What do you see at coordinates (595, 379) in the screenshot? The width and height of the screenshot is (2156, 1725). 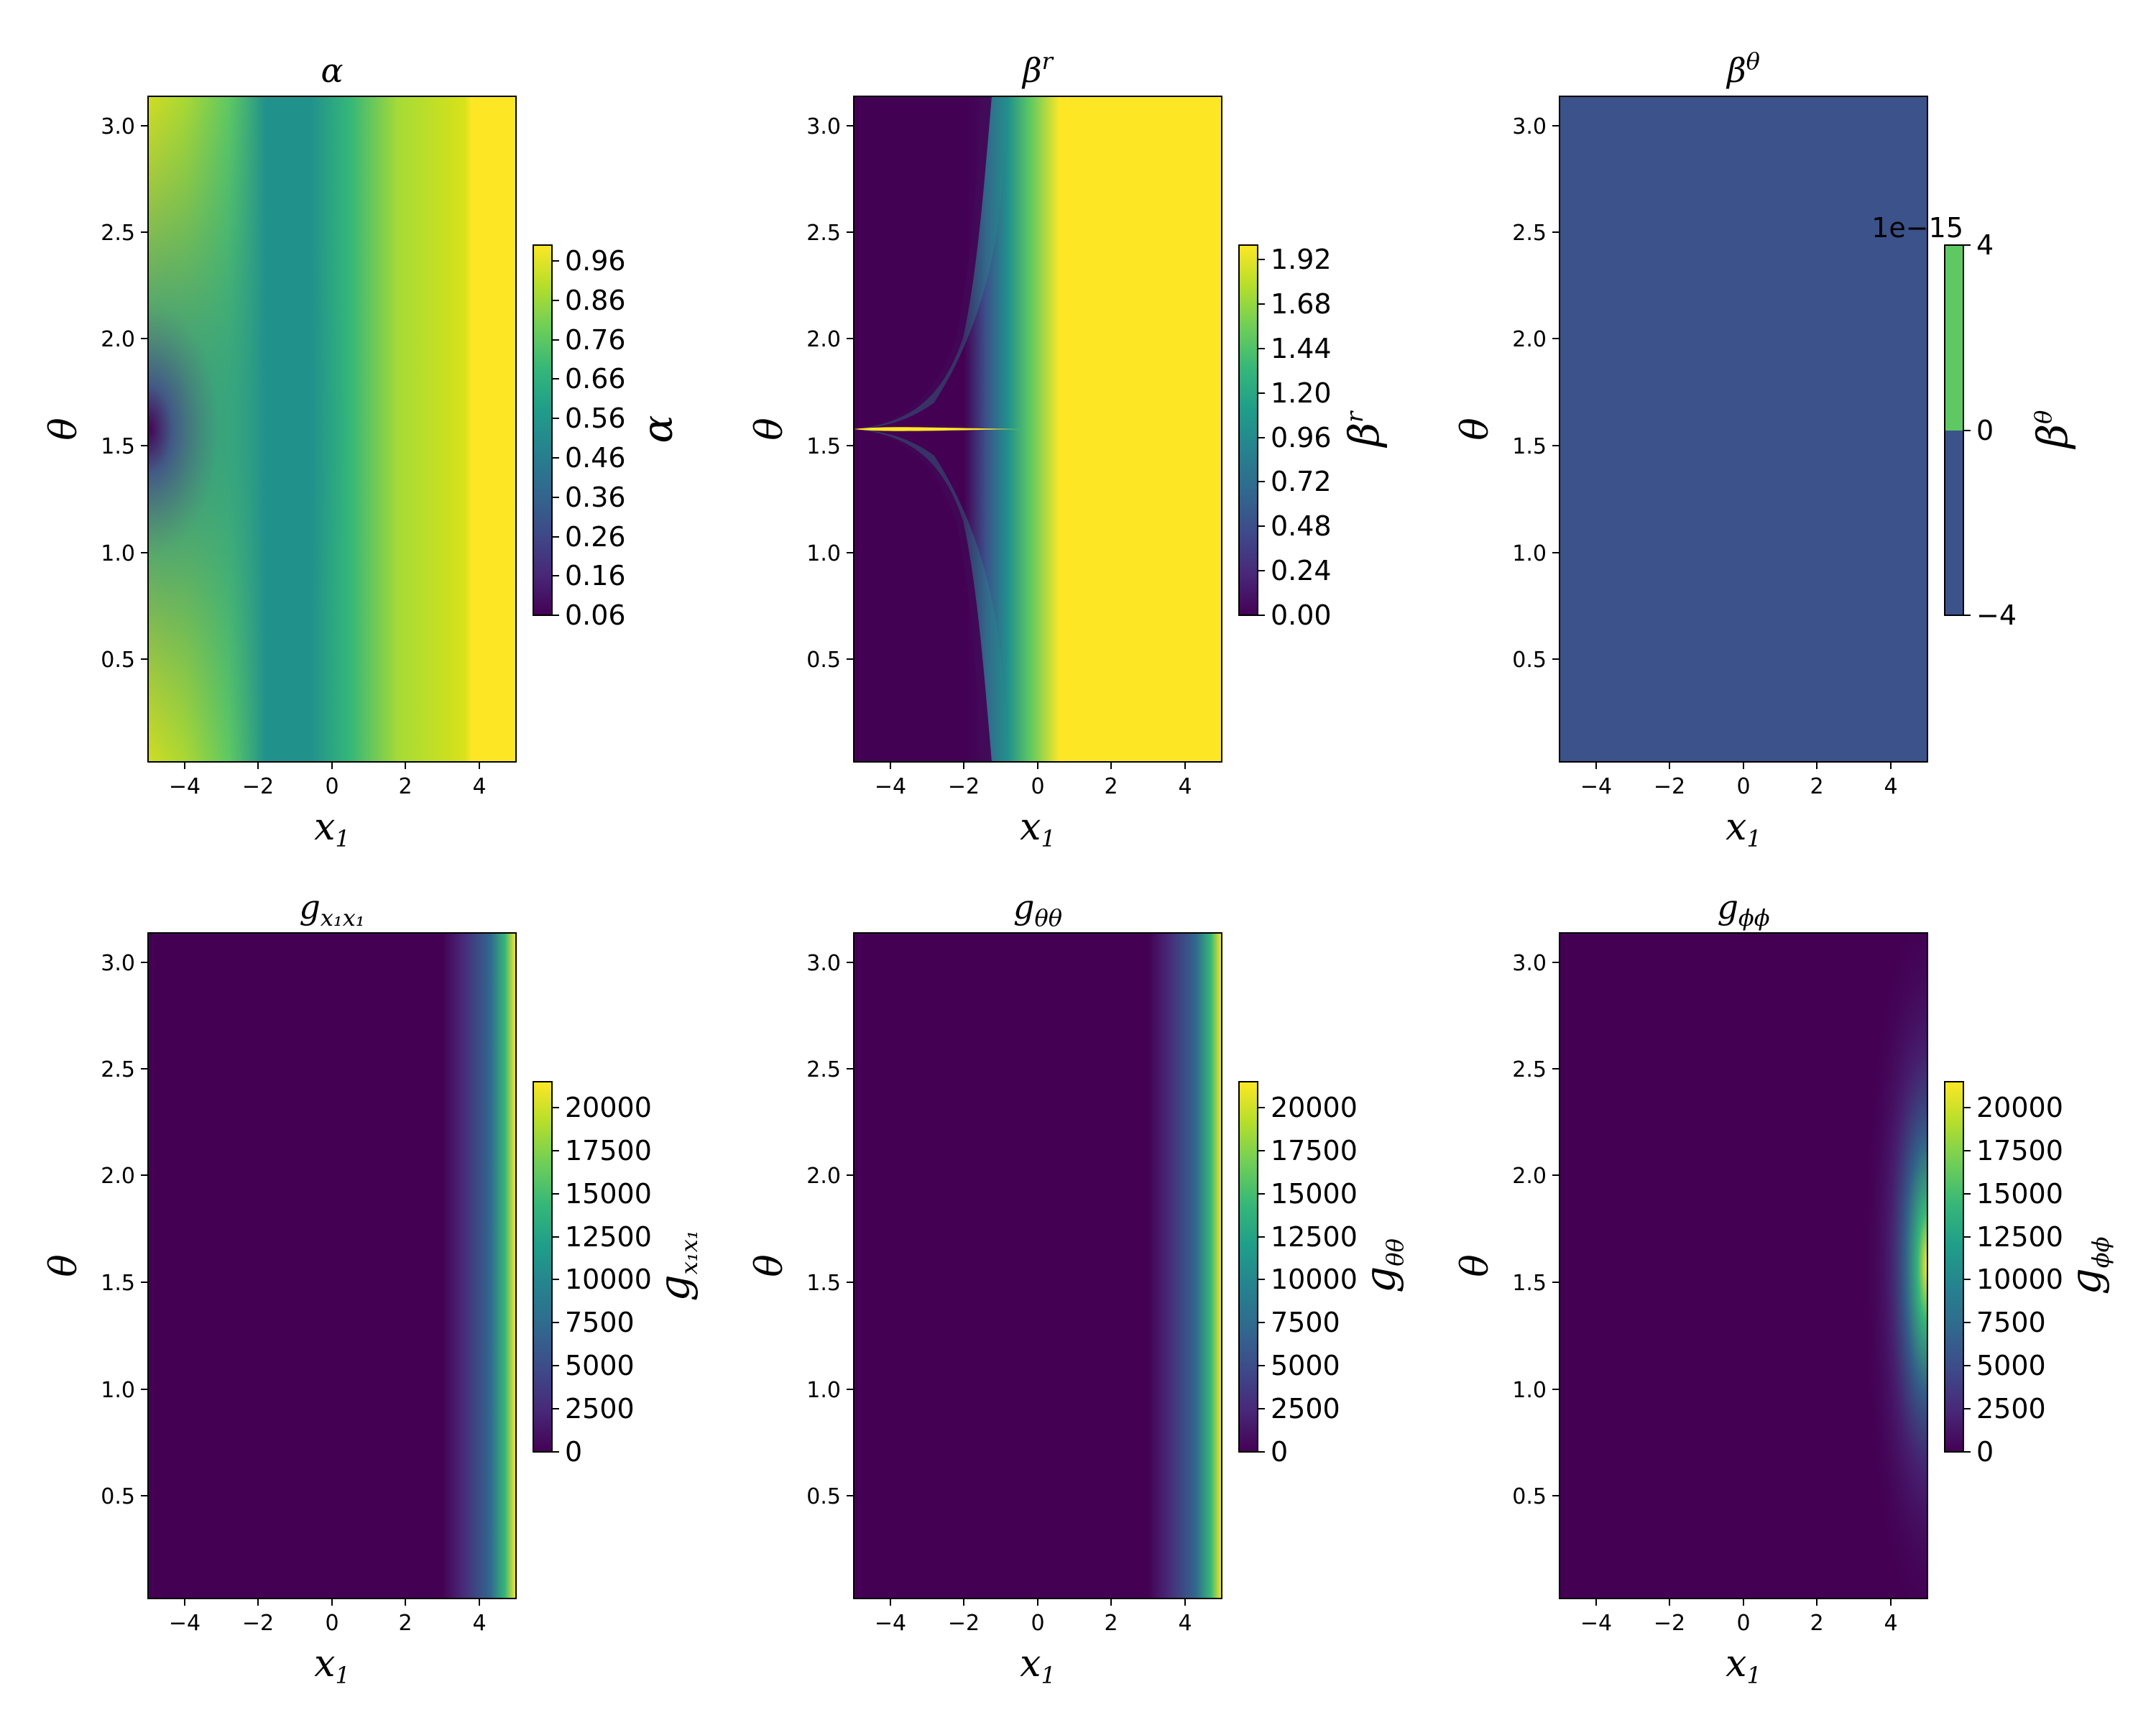 I see `colorbar-tick-label: 0.66` at bounding box center [595, 379].